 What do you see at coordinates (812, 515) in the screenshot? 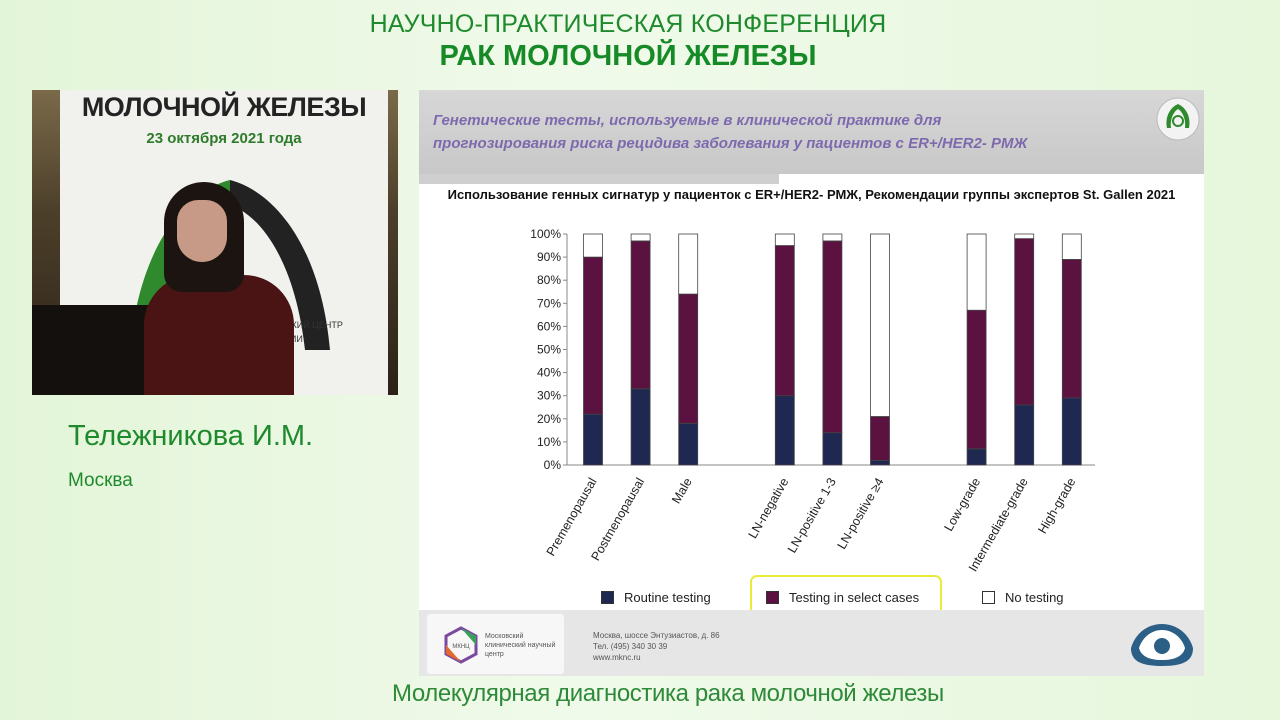
I see `x-tick-label: LN-positive 1-3` at bounding box center [812, 515].